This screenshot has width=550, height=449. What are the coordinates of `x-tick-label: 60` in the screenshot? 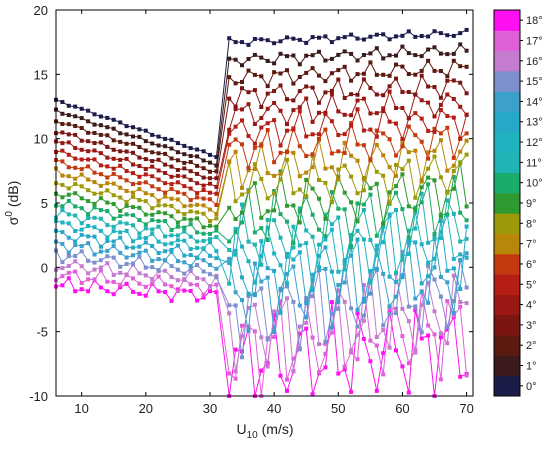 It's located at (402, 408).